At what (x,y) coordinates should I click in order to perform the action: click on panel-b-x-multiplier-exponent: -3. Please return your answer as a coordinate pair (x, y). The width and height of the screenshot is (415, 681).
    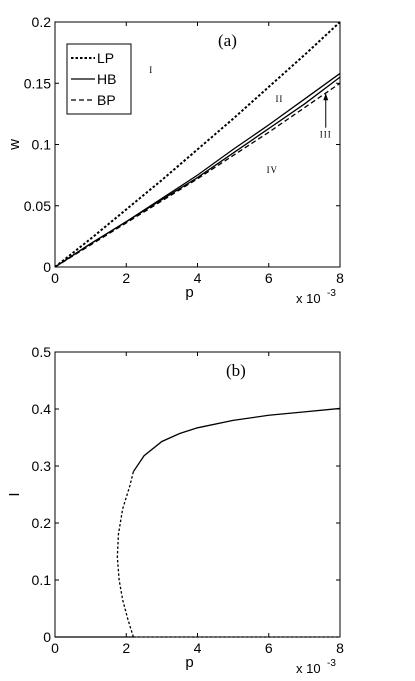
    Looking at the image, I should click on (331, 663).